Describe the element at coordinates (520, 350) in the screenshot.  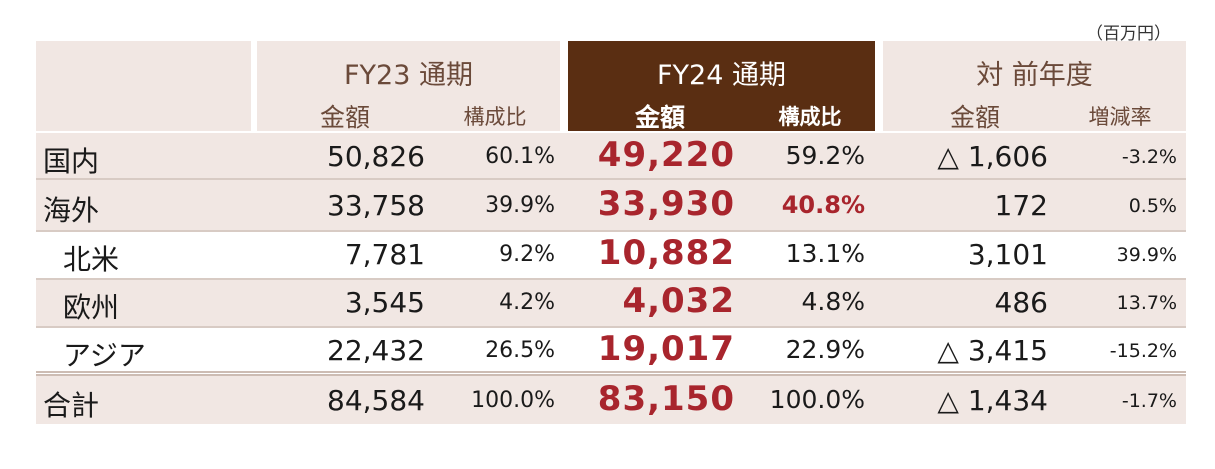
I see `fy23-ratio: 26.5%` at that location.